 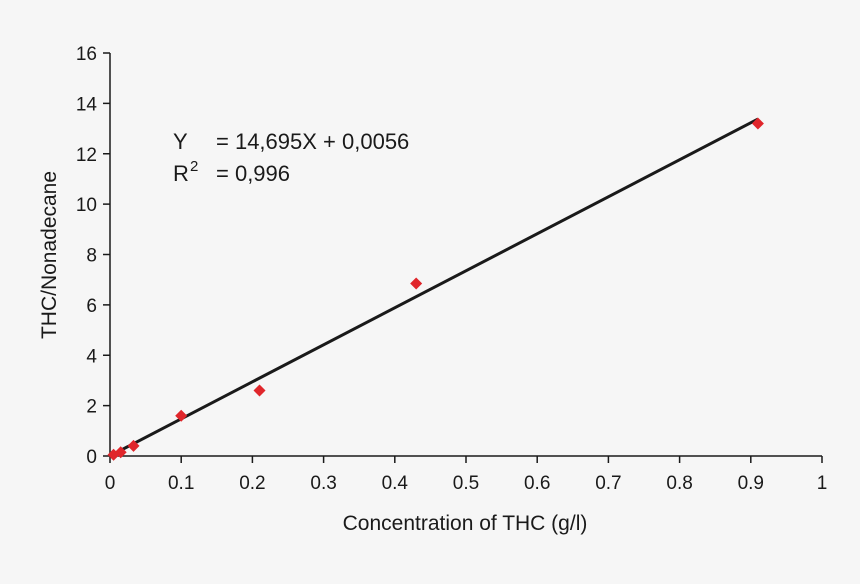 I want to click on x-axis: 0 0.1 0.2 0.3 0.4 0.5 0.6 0.7 0.8 0.9 1, so click(x=466, y=474).